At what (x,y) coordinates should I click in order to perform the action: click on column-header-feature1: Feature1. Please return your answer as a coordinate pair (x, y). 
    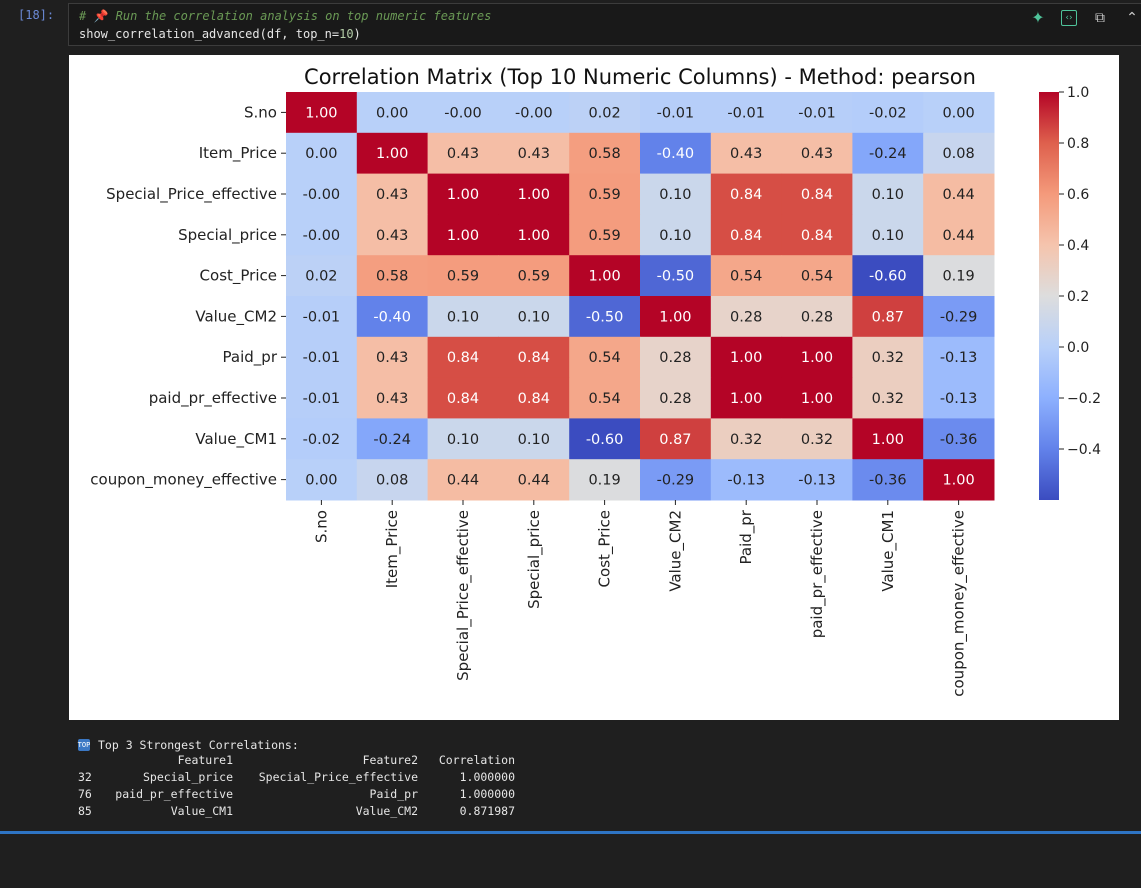
    Looking at the image, I should click on (205, 760).